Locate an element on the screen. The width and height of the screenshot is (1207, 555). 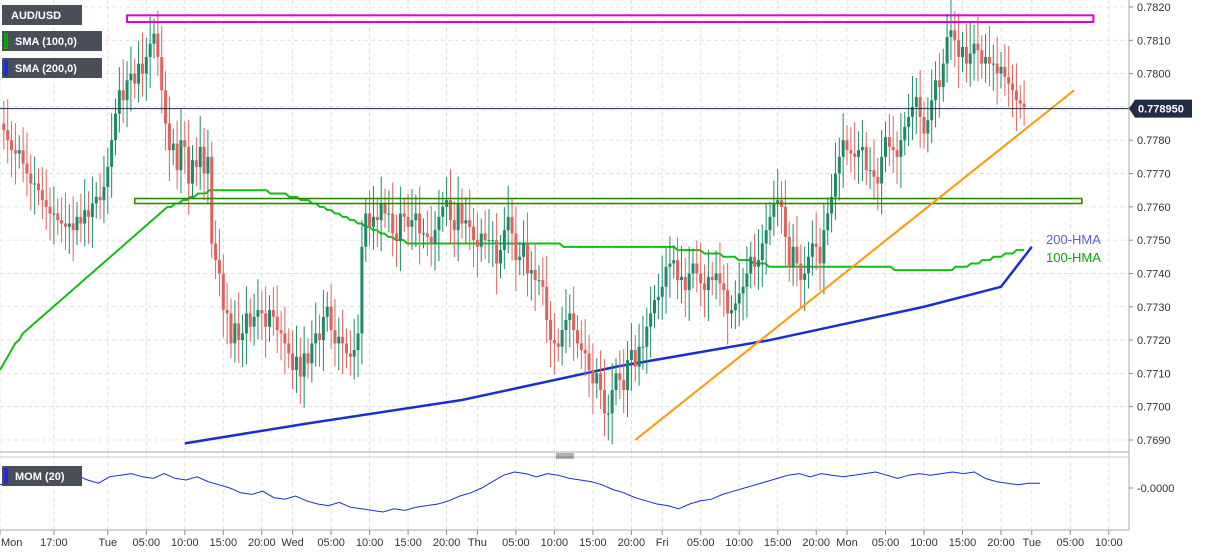
symbol-label: AUD/USD is located at coordinates (36, 16).